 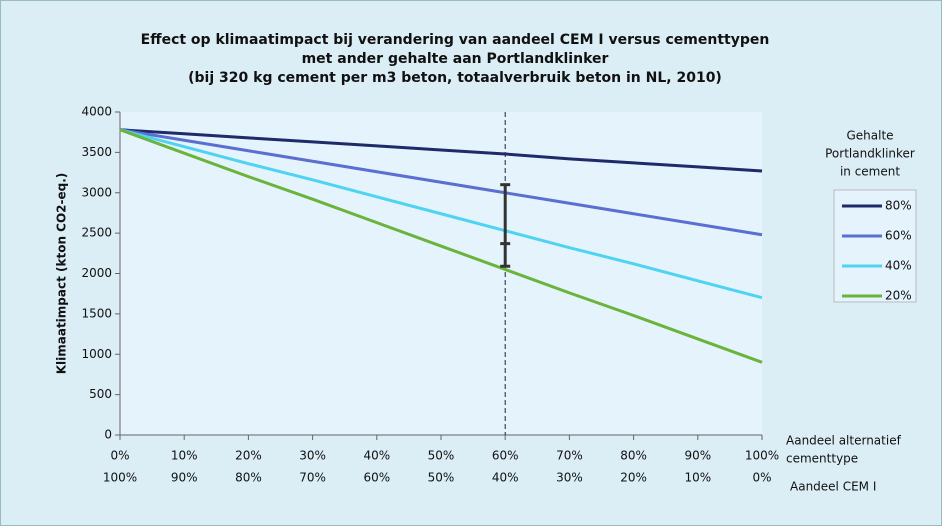 I want to click on x-tick-label: 100%, so click(x=762, y=456).